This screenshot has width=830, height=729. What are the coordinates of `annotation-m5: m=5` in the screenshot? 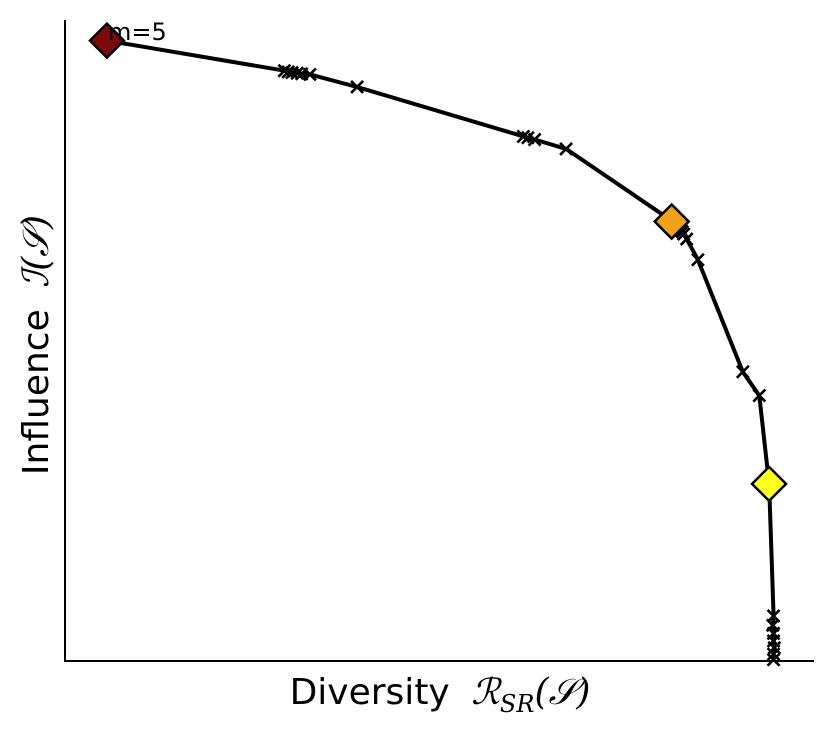 It's located at (137, 32).